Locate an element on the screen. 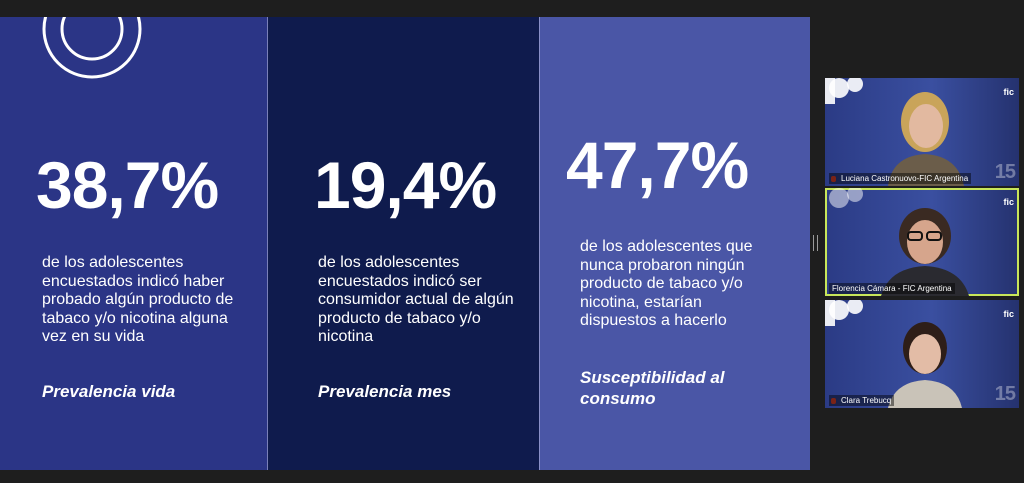 The image size is (1024, 483). stat-label: Prevalencia vida is located at coordinates (109, 391).